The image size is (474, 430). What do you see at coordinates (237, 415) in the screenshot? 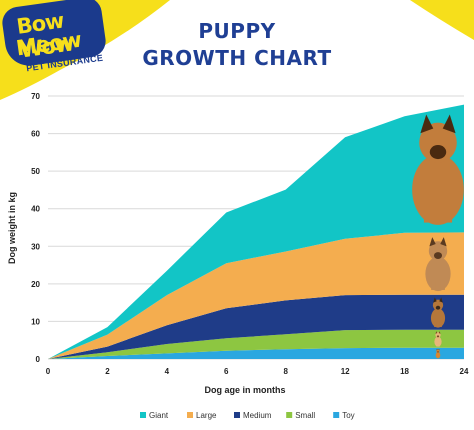
I see `legend-swatch-medium` at bounding box center [237, 415].